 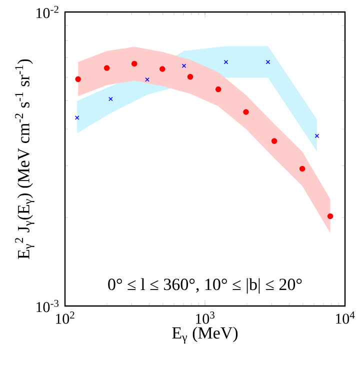 I want to click on x-axis-title: E$_{γ}$ (MeV), so click(x=205, y=335).